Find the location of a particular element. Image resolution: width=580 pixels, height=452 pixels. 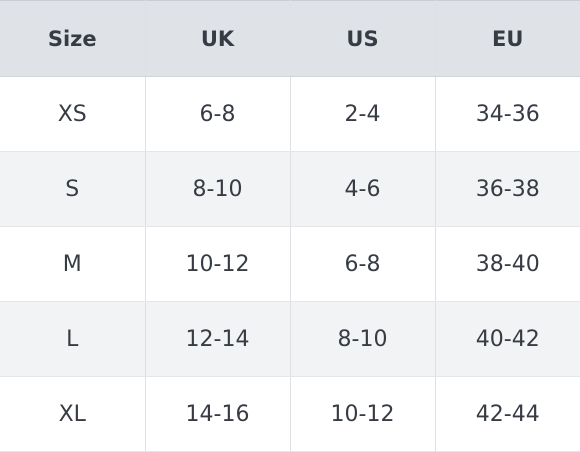

cell-size: S is located at coordinates (73, 189).